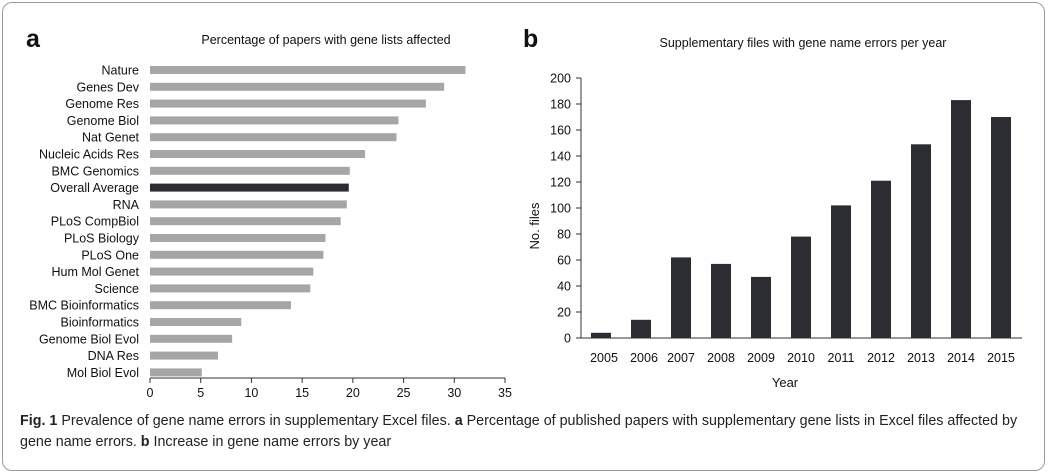 This screenshot has height=475, width=1049. Describe the element at coordinates (100, 323) in the screenshot. I see `panel-a-category-label: Bioinformatics` at that location.